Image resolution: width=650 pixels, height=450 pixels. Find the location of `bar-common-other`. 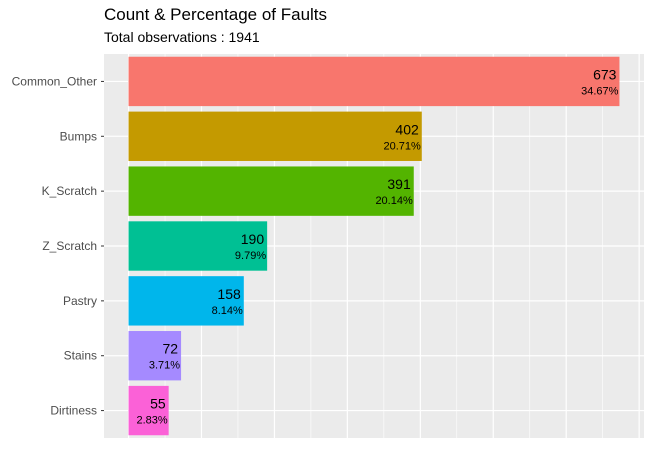

bar-common-other is located at coordinates (374, 81).